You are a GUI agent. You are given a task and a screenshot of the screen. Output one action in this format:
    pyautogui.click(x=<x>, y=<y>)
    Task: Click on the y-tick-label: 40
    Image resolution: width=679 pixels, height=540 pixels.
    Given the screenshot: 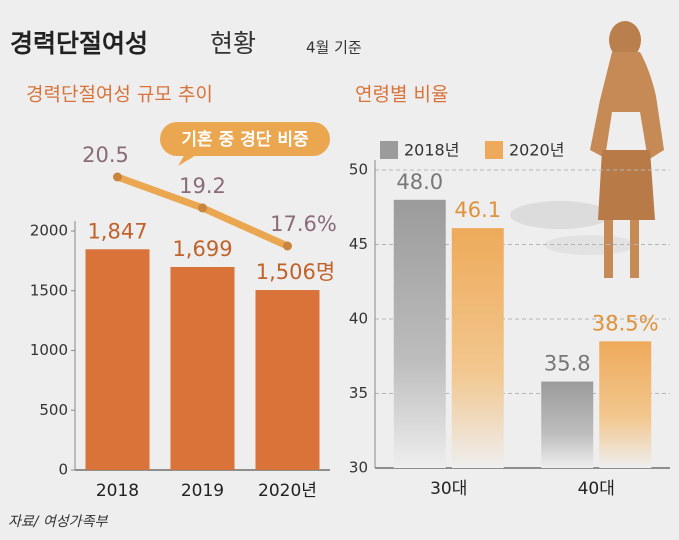 What is the action you would take?
    pyautogui.click(x=358, y=319)
    